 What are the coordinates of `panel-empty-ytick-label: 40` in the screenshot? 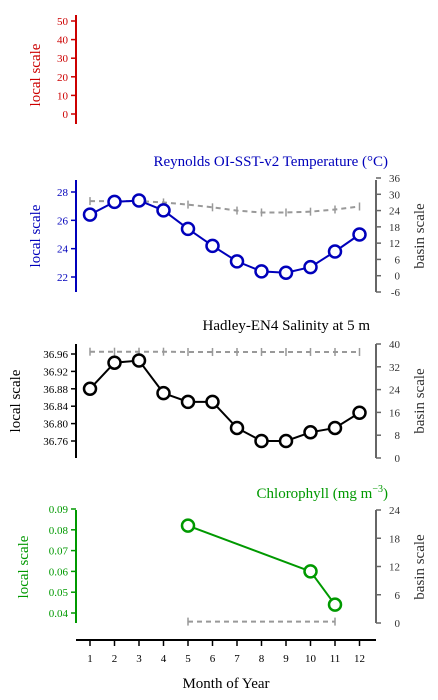 It's located at (63, 41).